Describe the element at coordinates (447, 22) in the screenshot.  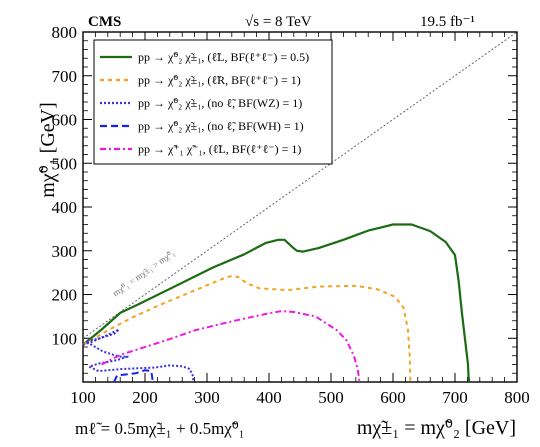
I see `lumi-label: 19.5 fb⁻¹` at that location.